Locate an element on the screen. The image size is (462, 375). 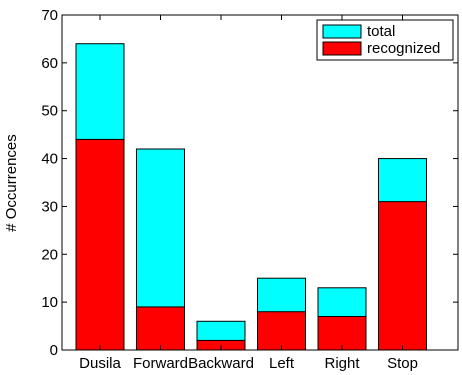
y-tick-label: 50 is located at coordinates (49, 111).